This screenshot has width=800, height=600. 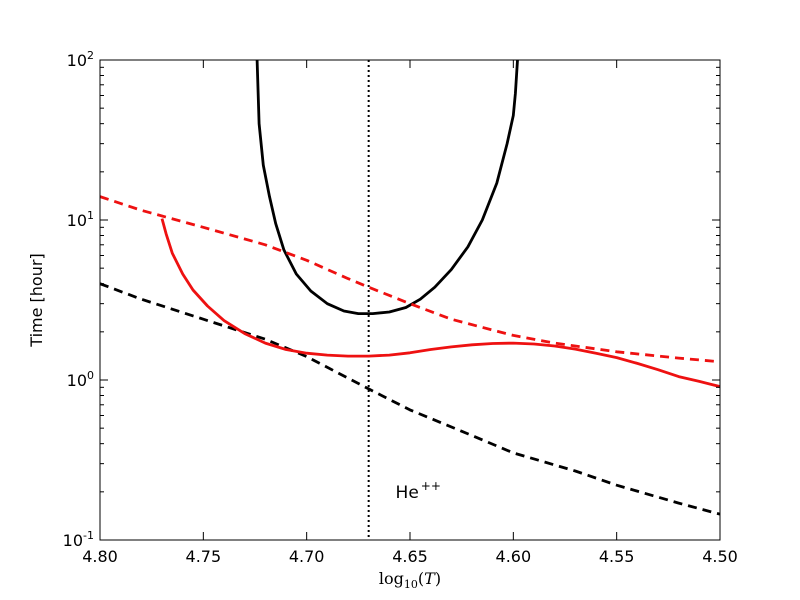 I want to click on x-axis-label-base: log, so click(x=391, y=578).